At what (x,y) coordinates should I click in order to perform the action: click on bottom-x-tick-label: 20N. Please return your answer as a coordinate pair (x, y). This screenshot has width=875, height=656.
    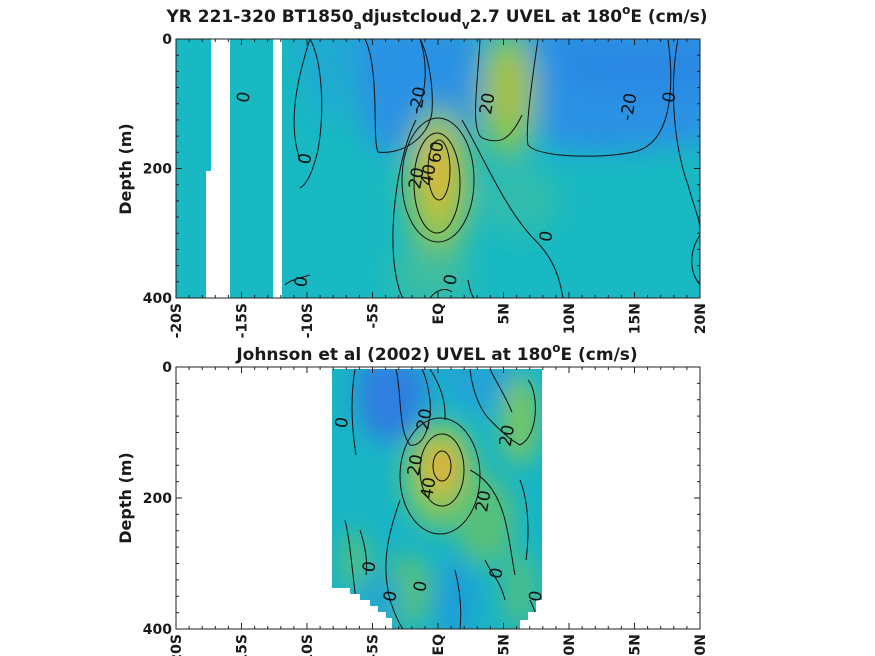
    Looking at the image, I should click on (701, 645).